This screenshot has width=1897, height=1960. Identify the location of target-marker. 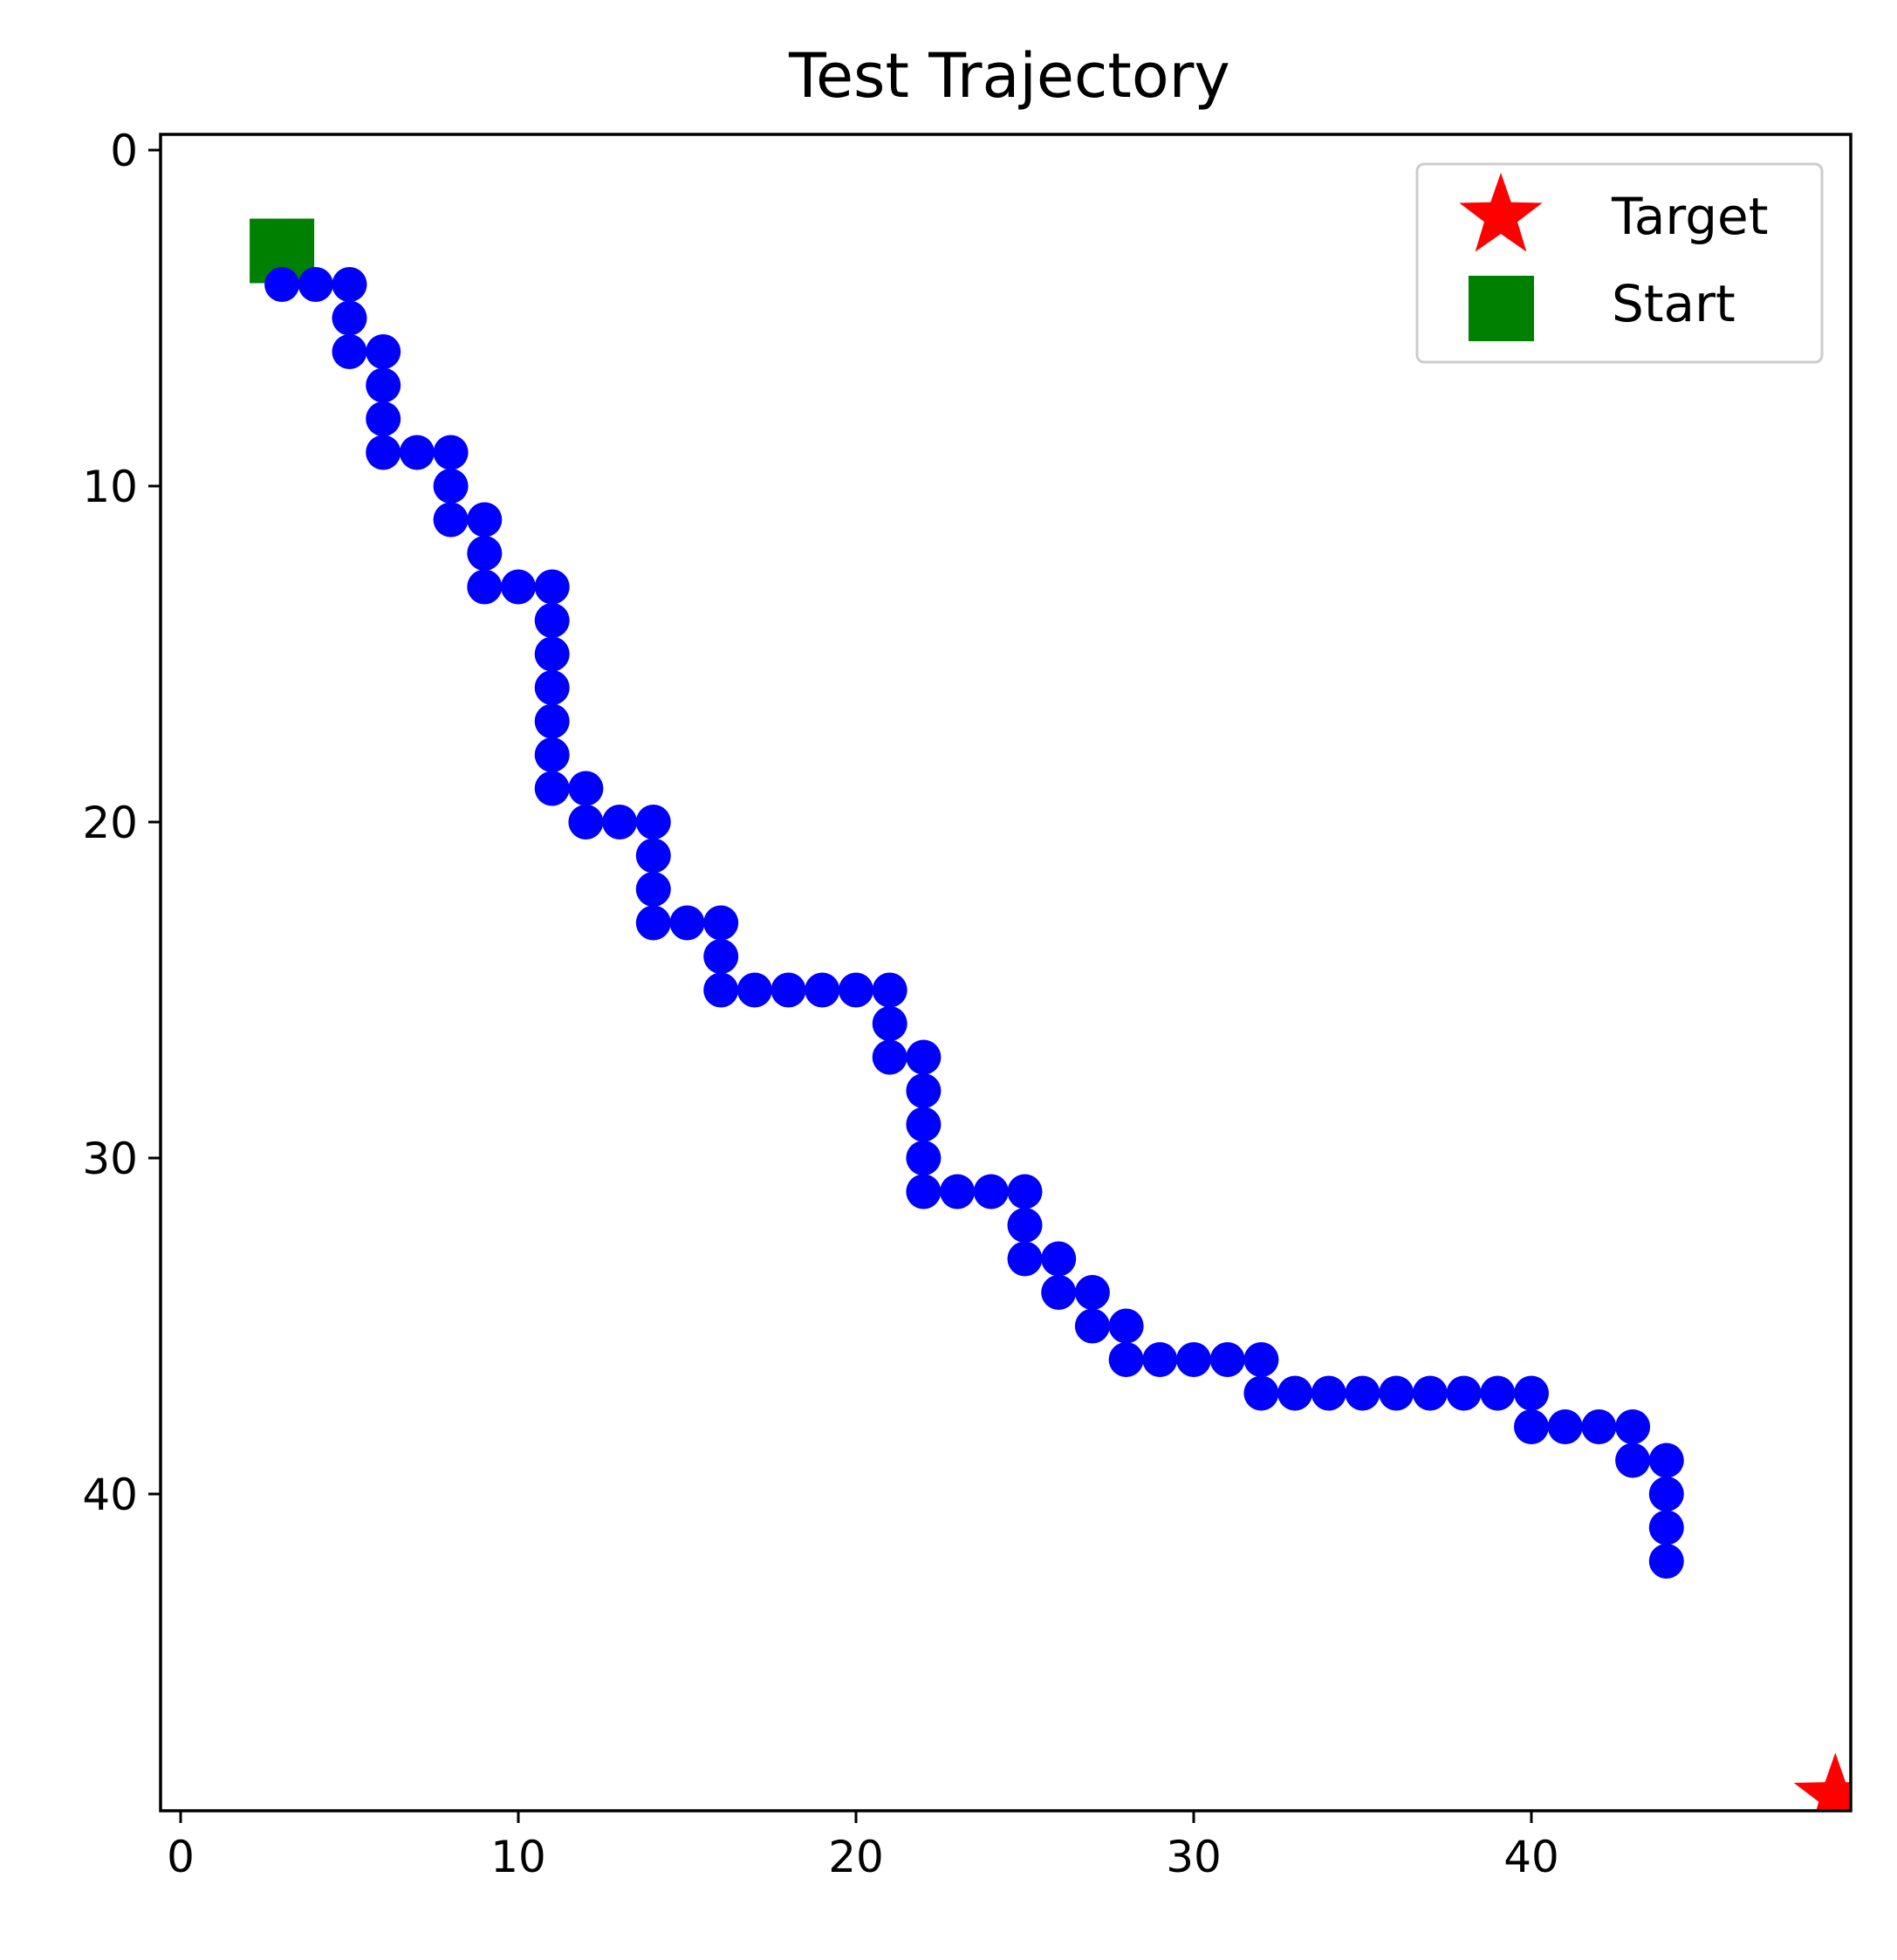
(1822, 1782).